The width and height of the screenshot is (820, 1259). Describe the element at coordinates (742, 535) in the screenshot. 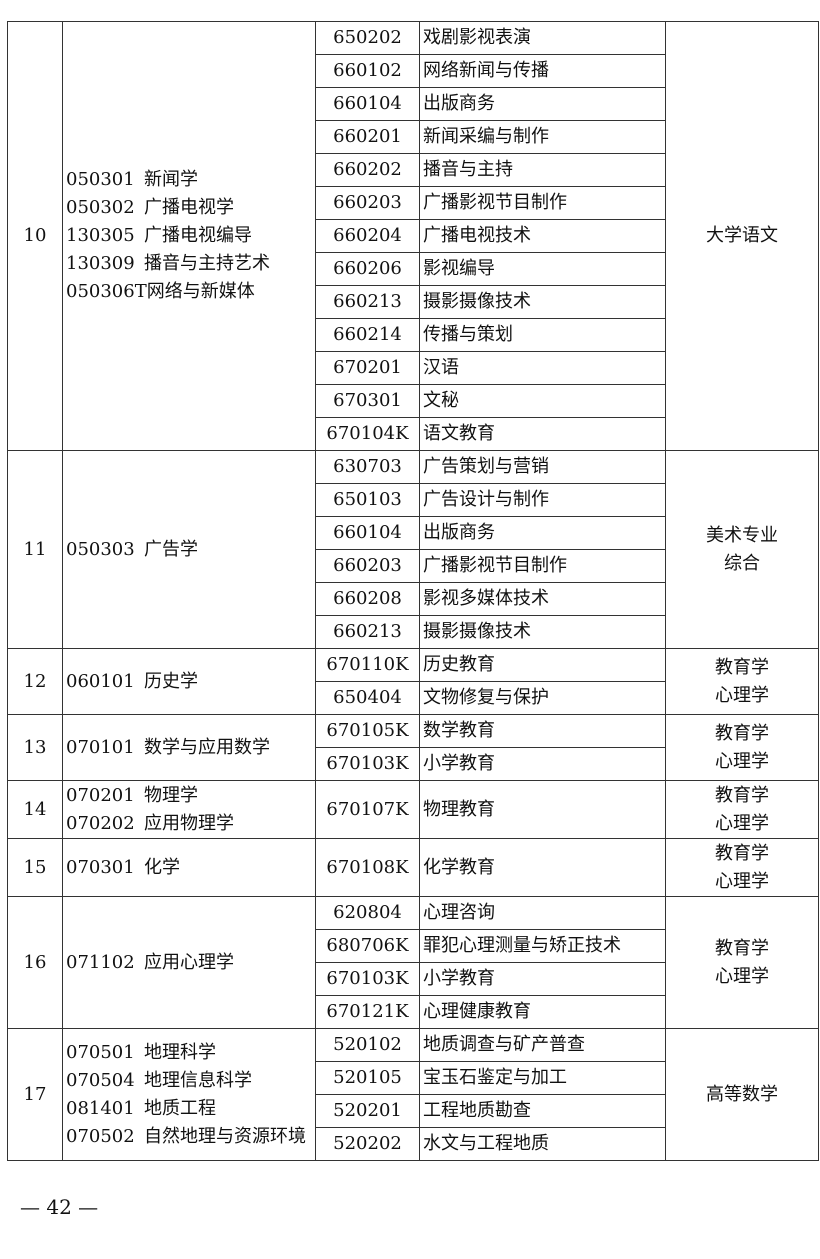

I see `exam-subject-line: 美术专业` at that location.